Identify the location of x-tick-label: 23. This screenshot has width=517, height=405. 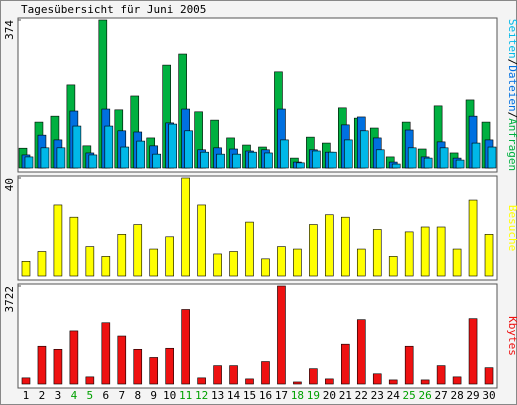
(377, 395).